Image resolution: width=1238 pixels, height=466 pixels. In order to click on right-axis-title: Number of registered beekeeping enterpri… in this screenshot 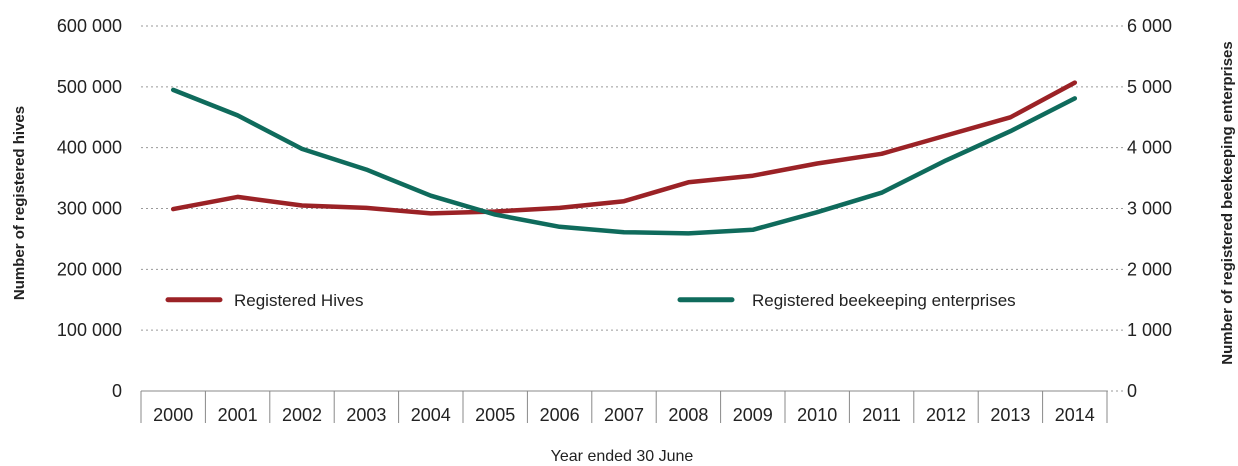, I will do `click(1227, 202)`.